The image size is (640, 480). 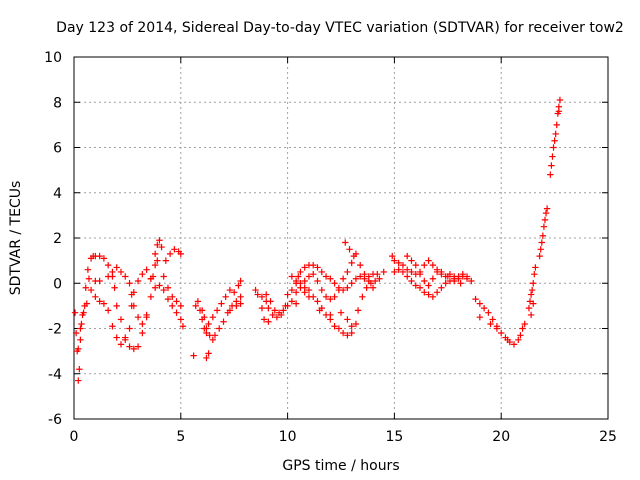 I want to click on y-tick-label: -4, so click(x=55, y=375).